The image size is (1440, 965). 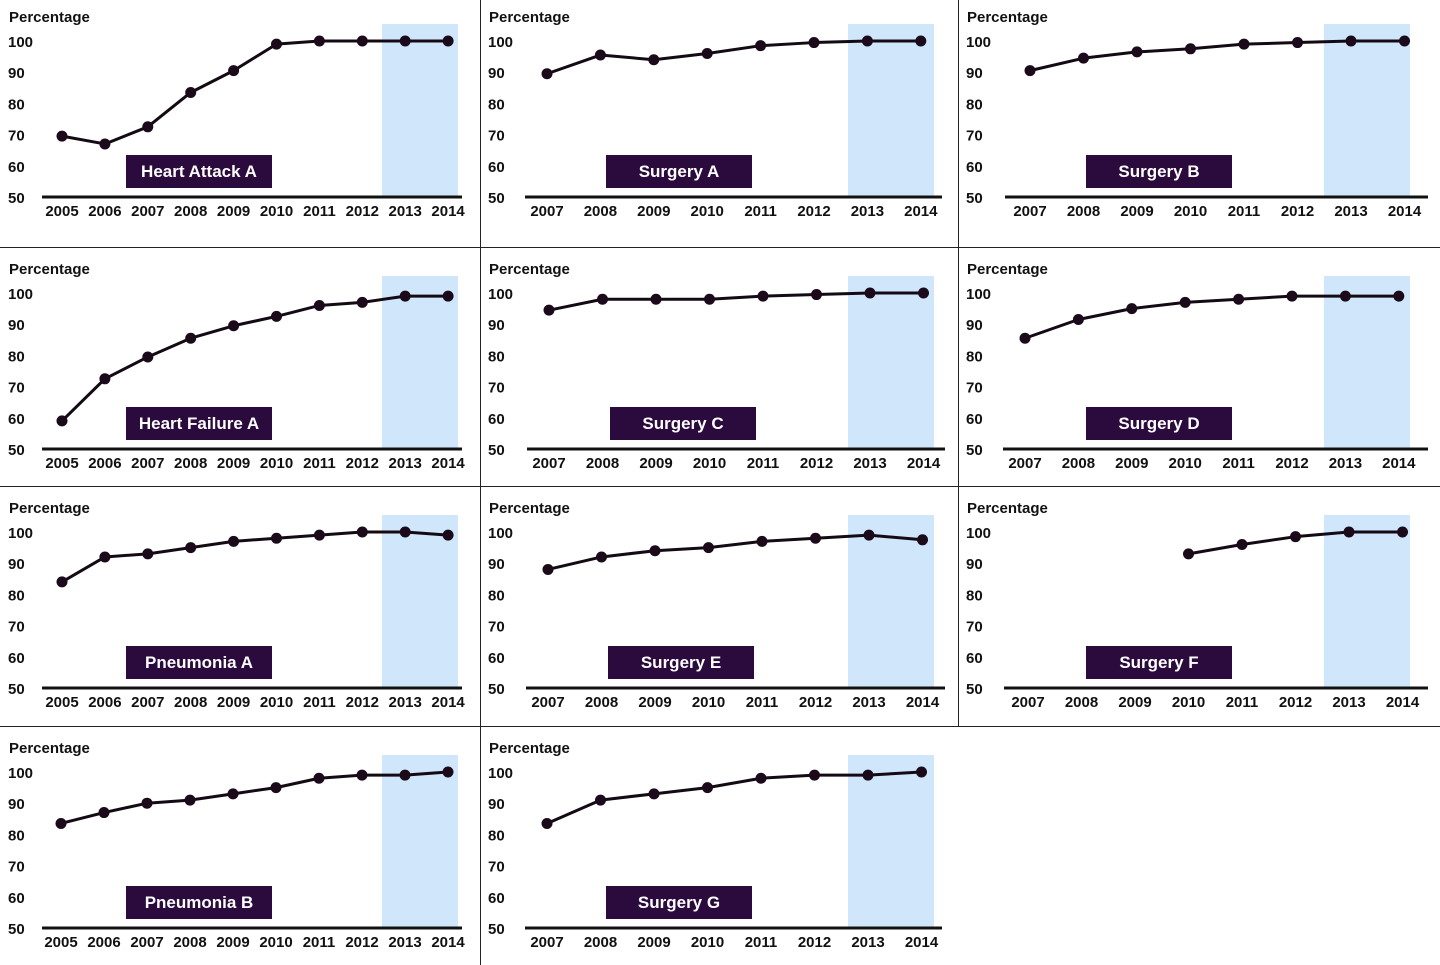 What do you see at coordinates (720, 247) in the screenshot?
I see `row-divider` at bounding box center [720, 247].